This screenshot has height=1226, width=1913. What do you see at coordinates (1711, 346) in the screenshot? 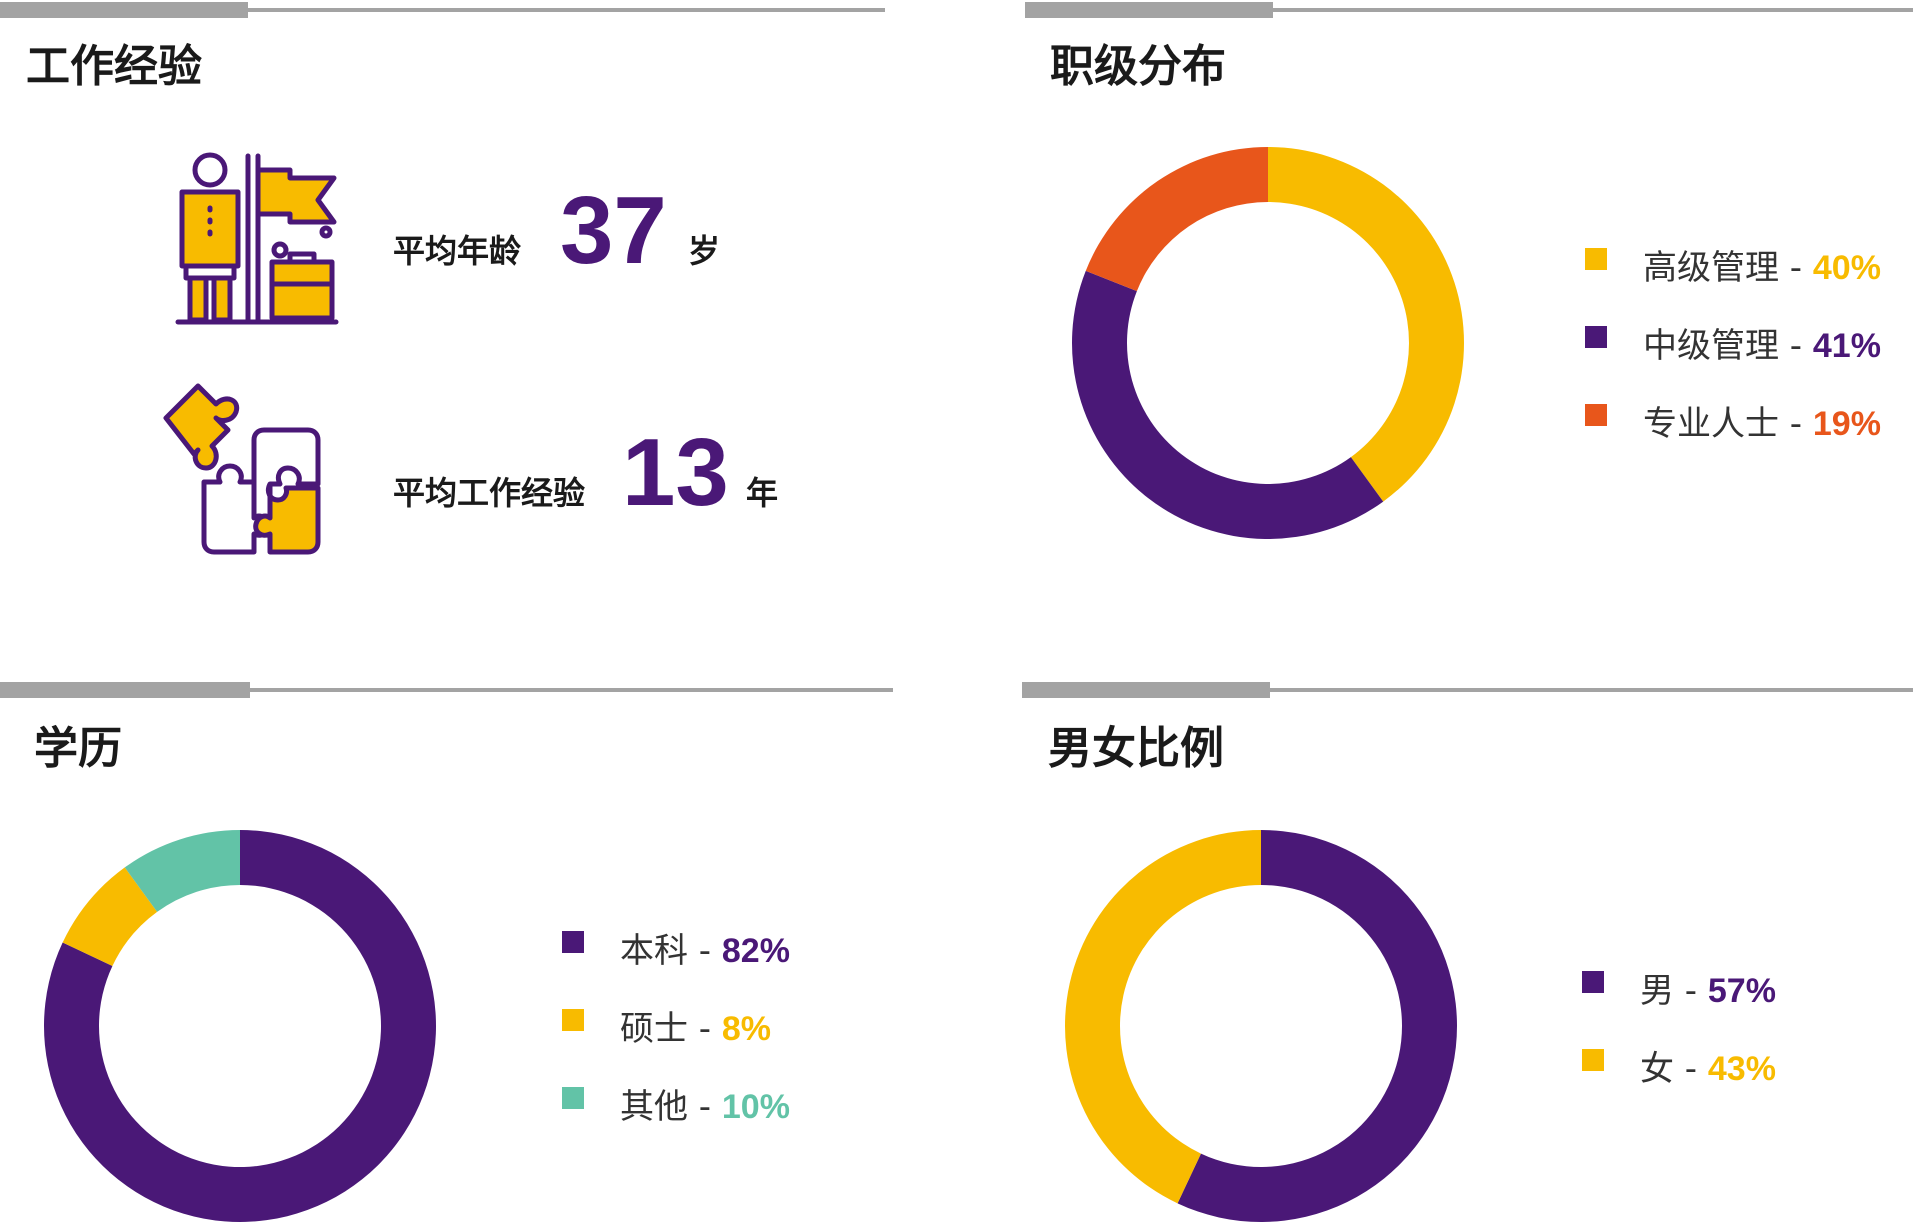
I see `legend-category: 中级管理` at bounding box center [1711, 346].